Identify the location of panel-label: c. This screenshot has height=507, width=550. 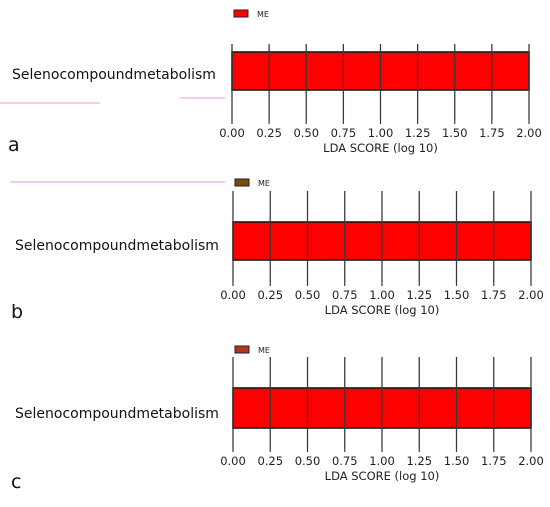
(16, 482).